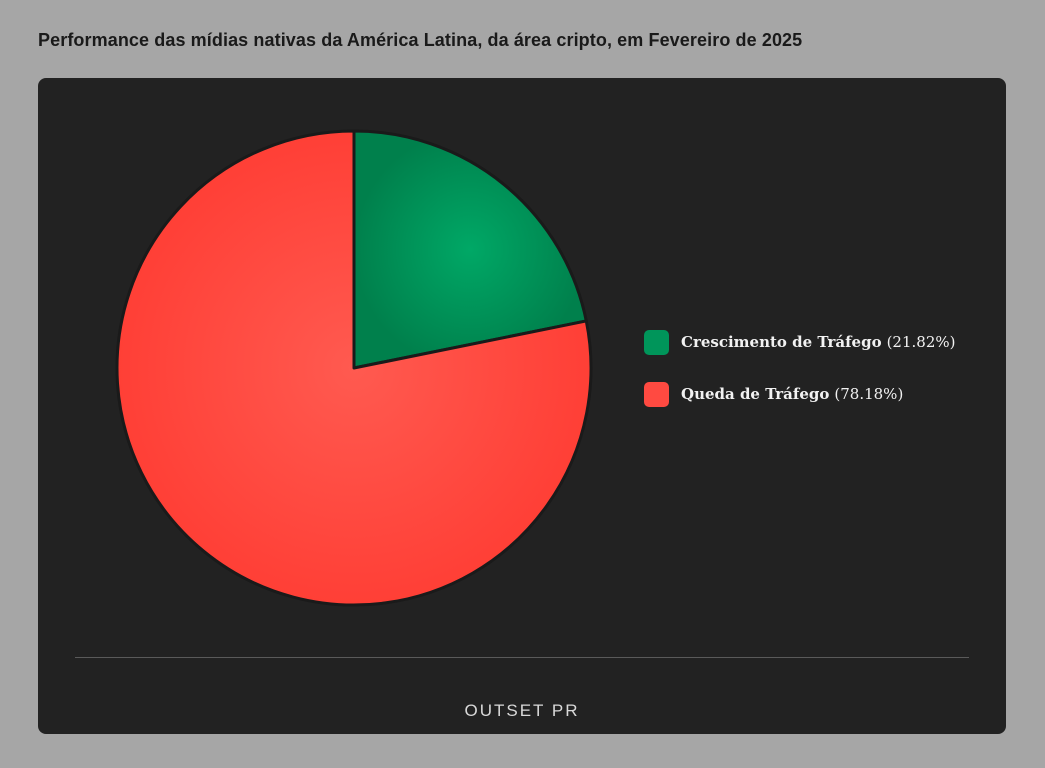 This screenshot has width=1045, height=768. What do you see at coordinates (656, 394) in the screenshot?
I see `legend-swatch-decline` at bounding box center [656, 394].